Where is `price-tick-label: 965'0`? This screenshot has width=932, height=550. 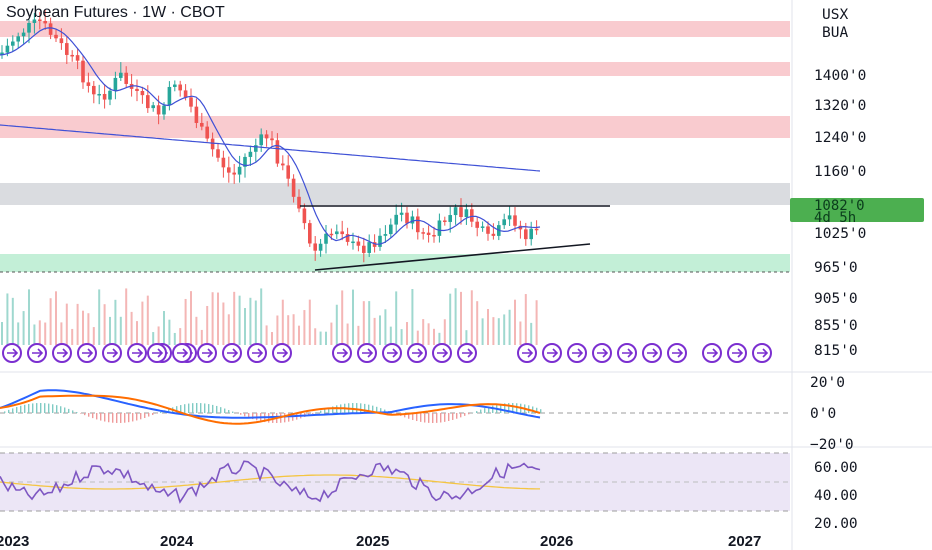 price-tick-label: 965'0 is located at coordinates (836, 268).